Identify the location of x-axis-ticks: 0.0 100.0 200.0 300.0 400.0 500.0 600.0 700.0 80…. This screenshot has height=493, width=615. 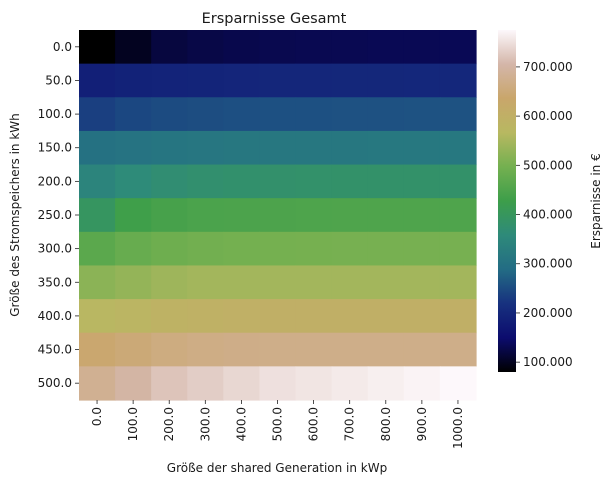
(277, 424).